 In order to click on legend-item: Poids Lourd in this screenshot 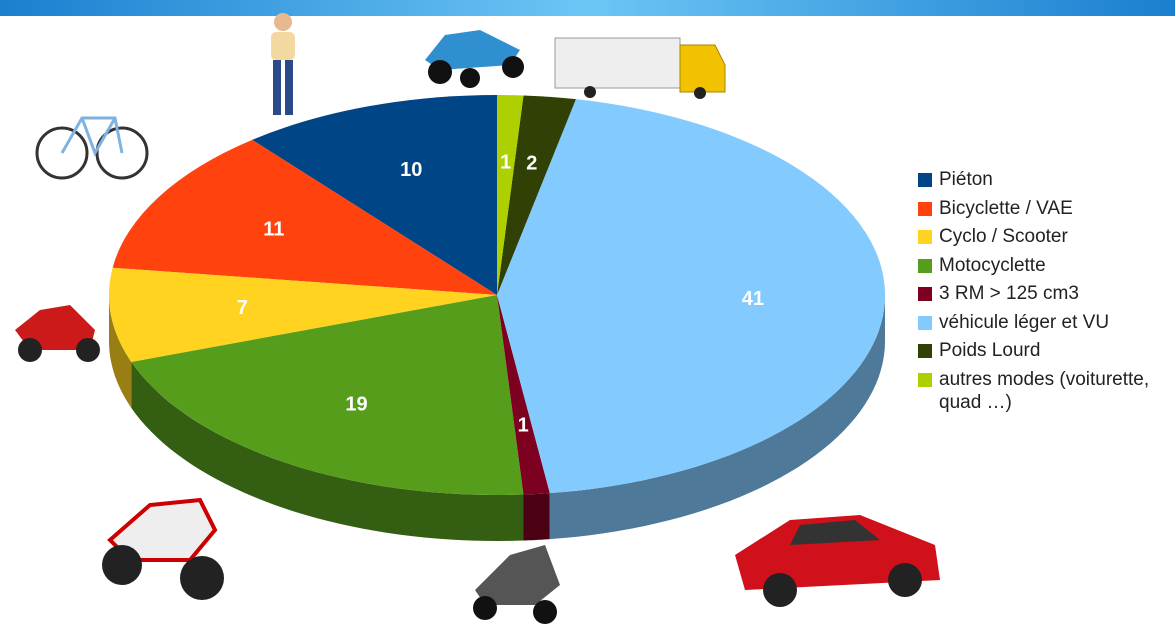, I will do `click(1038, 350)`.